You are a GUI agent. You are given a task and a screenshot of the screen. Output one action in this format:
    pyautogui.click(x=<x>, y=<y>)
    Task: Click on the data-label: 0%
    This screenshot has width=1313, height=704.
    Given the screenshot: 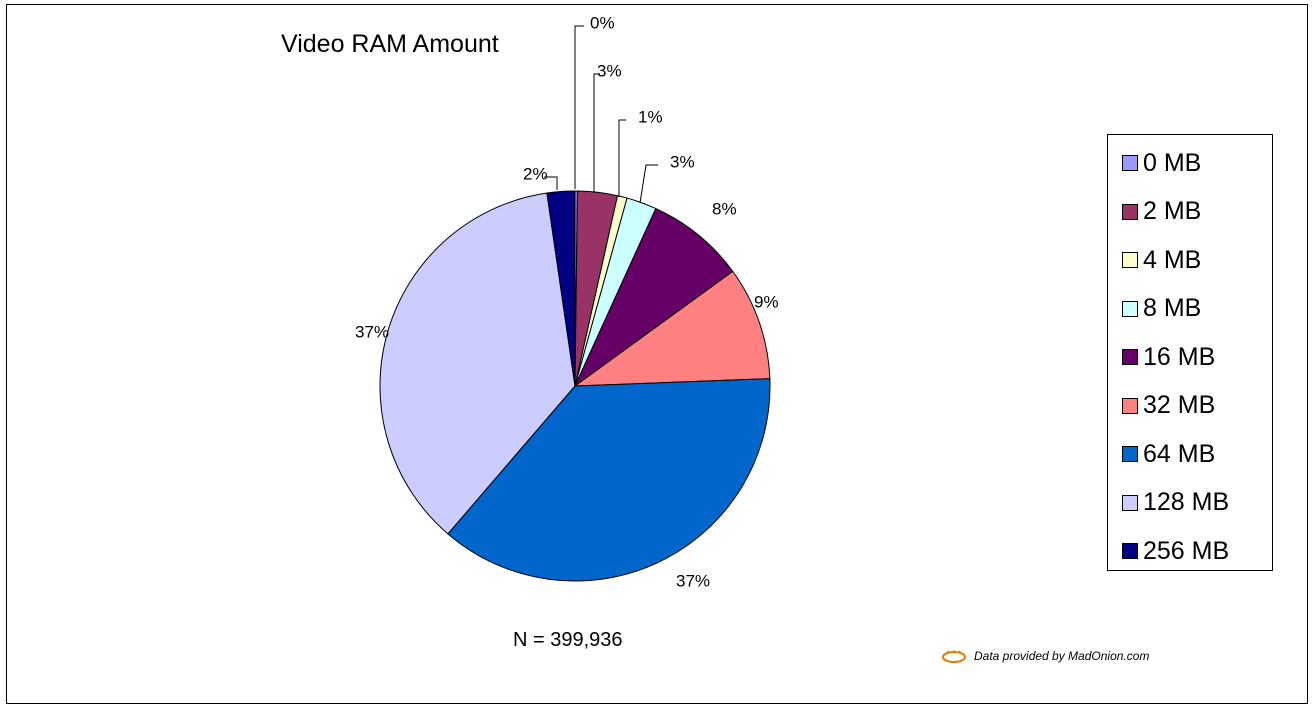 What is the action you would take?
    pyautogui.click(x=602, y=22)
    